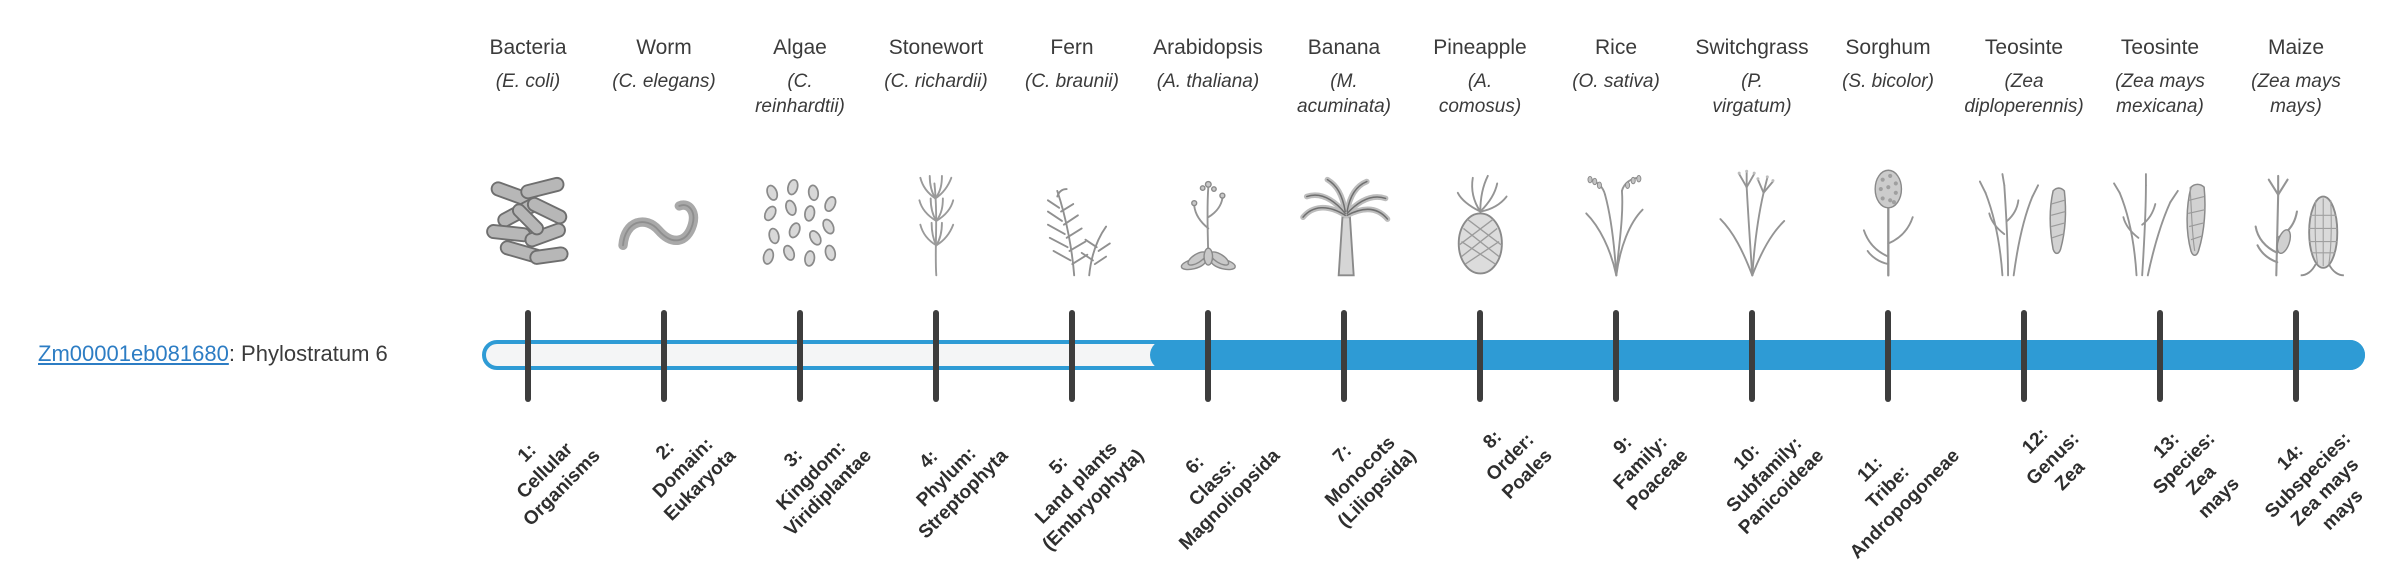  What do you see at coordinates (1344, 206) in the screenshot?
I see `banana-icon` at bounding box center [1344, 206].